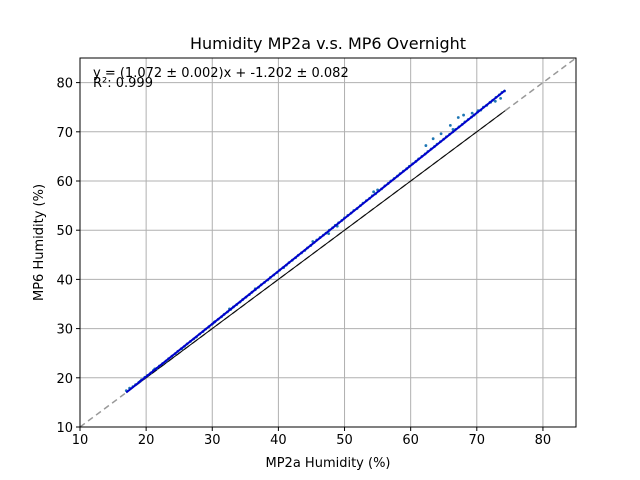 The height and width of the screenshot is (480, 640). I want to click on x-tick-label: 50, so click(344, 440).